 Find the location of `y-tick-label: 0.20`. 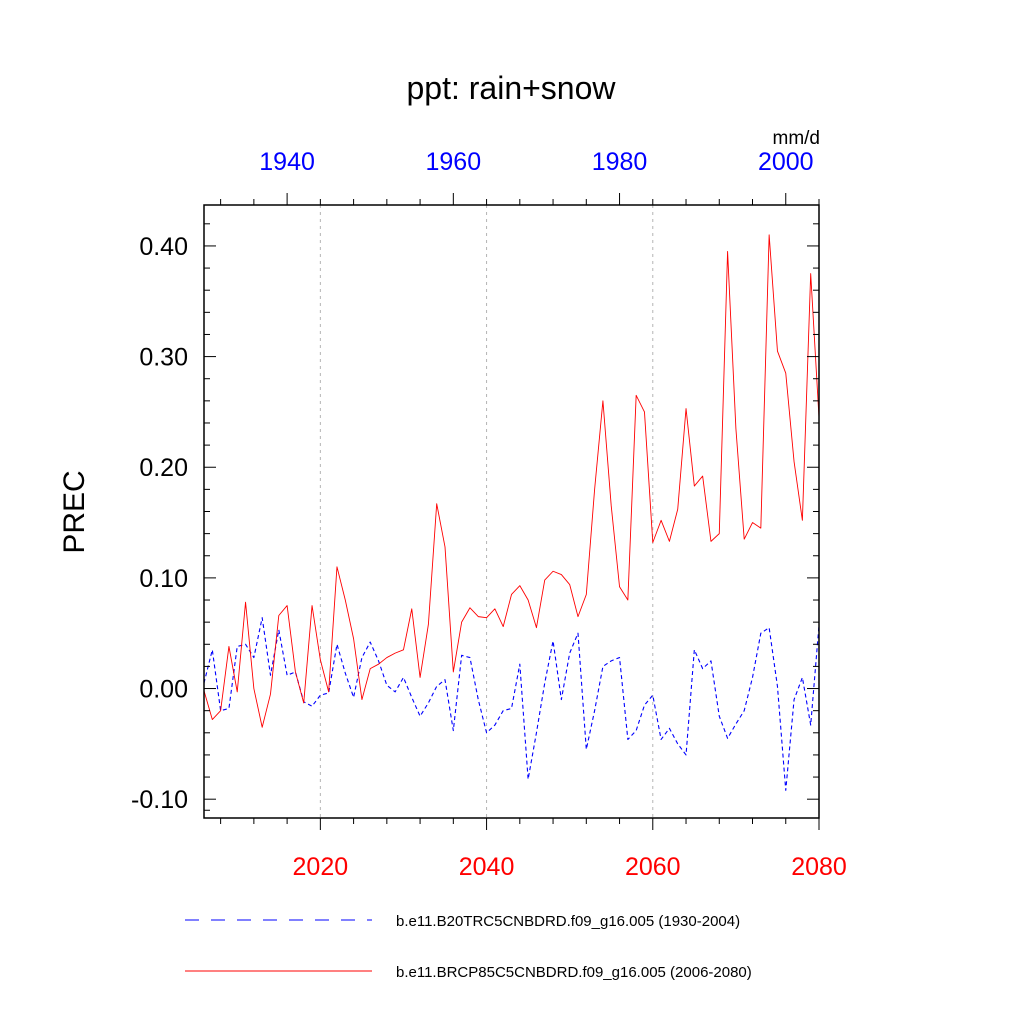

y-tick-label: 0.20 is located at coordinates (163, 468).